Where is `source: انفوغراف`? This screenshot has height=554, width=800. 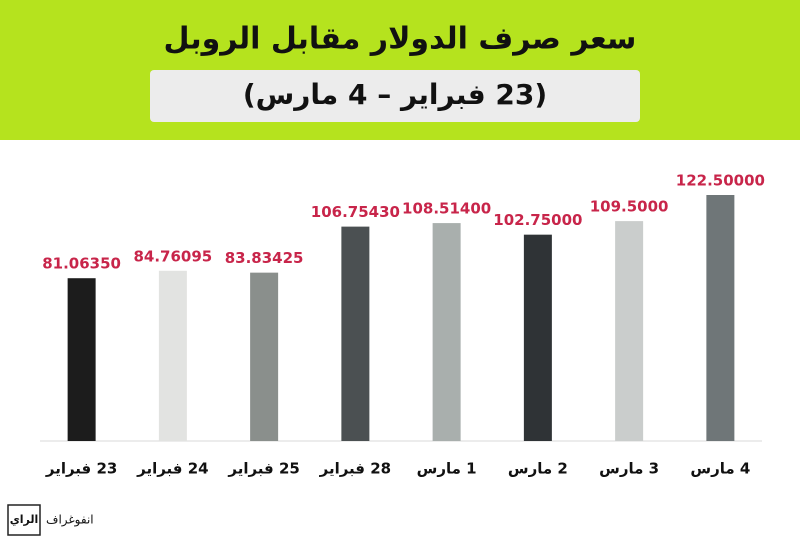
source: انفوغراف is located at coordinates (70, 520).